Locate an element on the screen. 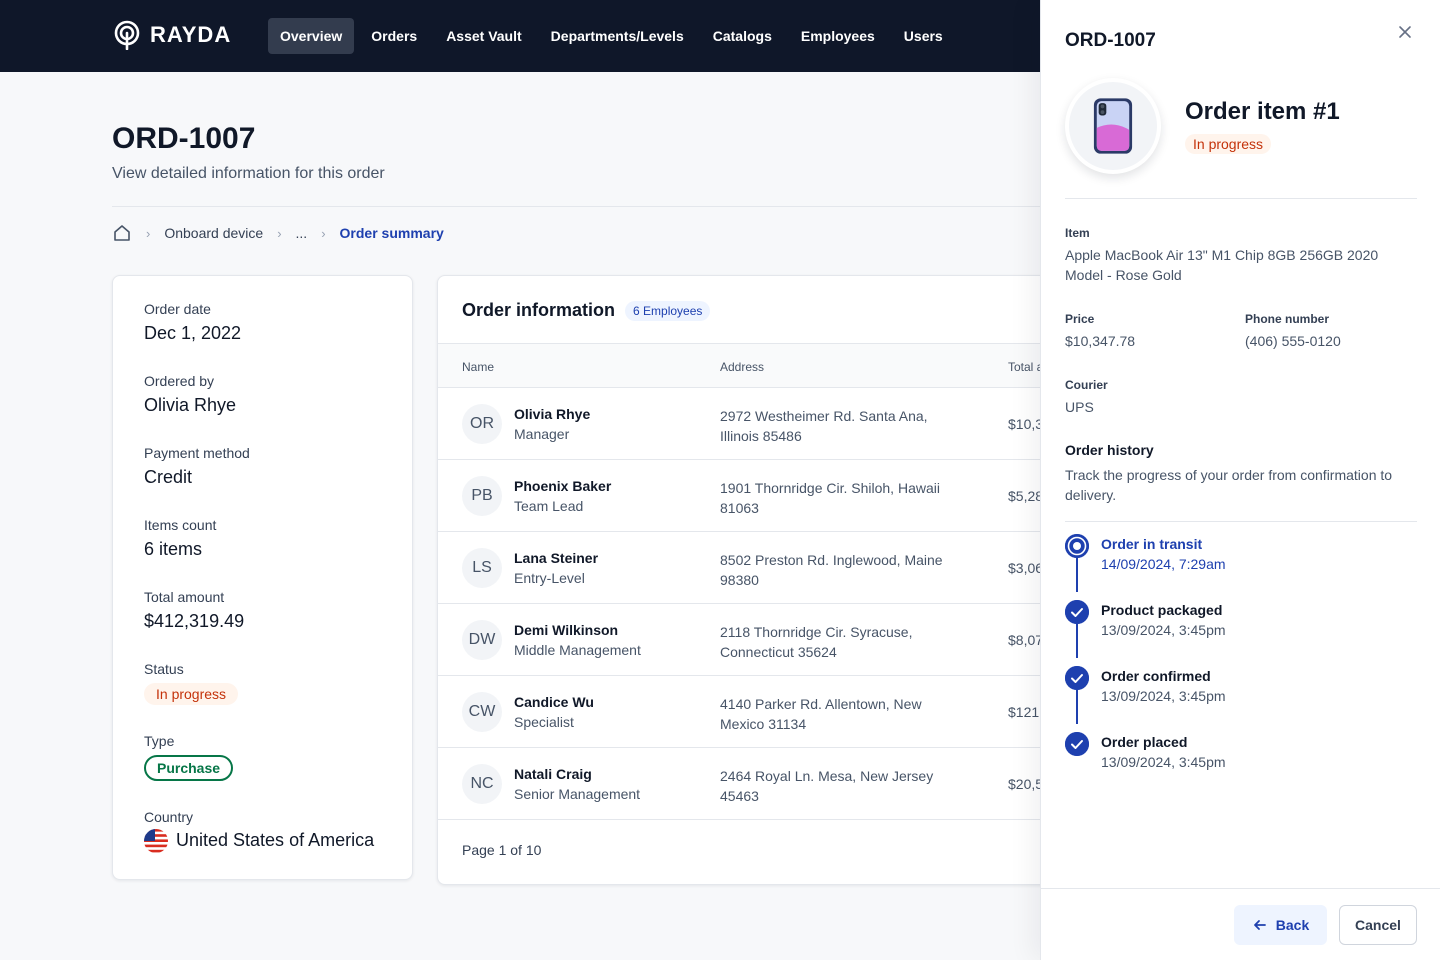 The width and height of the screenshot is (1440, 960). employee-total: $121 is located at coordinates (1024, 712).